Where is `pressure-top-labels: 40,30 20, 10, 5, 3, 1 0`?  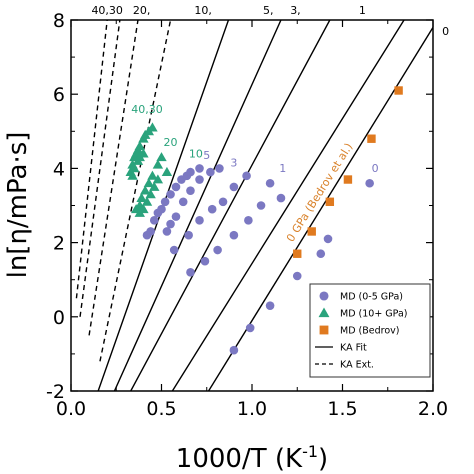
pressure-top-labels: 40,30 20, 10, 5, 3, 1 0 is located at coordinates (270, 21).